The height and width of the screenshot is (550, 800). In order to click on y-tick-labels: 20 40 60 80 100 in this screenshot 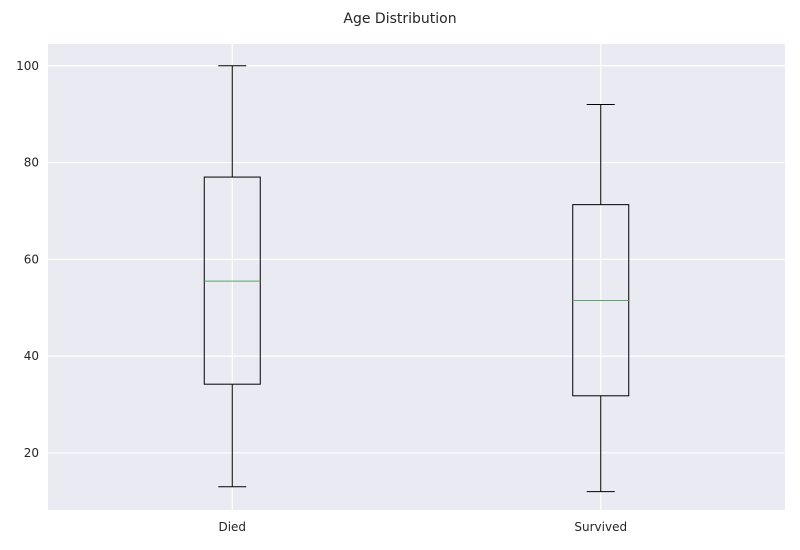, I will do `click(27, 259)`.